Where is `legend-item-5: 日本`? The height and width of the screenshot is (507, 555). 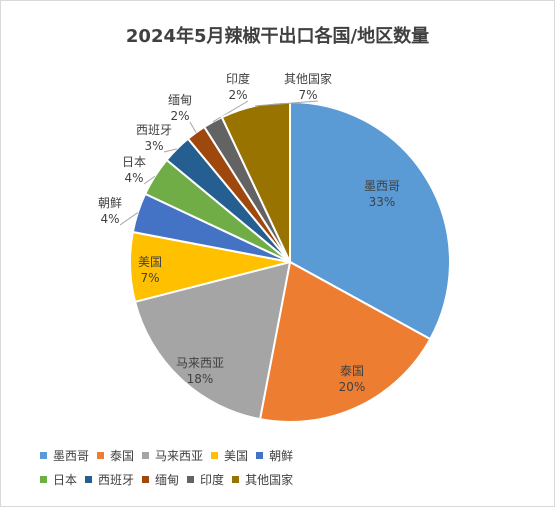
legend-item-5: 日本 is located at coordinates (58, 479).